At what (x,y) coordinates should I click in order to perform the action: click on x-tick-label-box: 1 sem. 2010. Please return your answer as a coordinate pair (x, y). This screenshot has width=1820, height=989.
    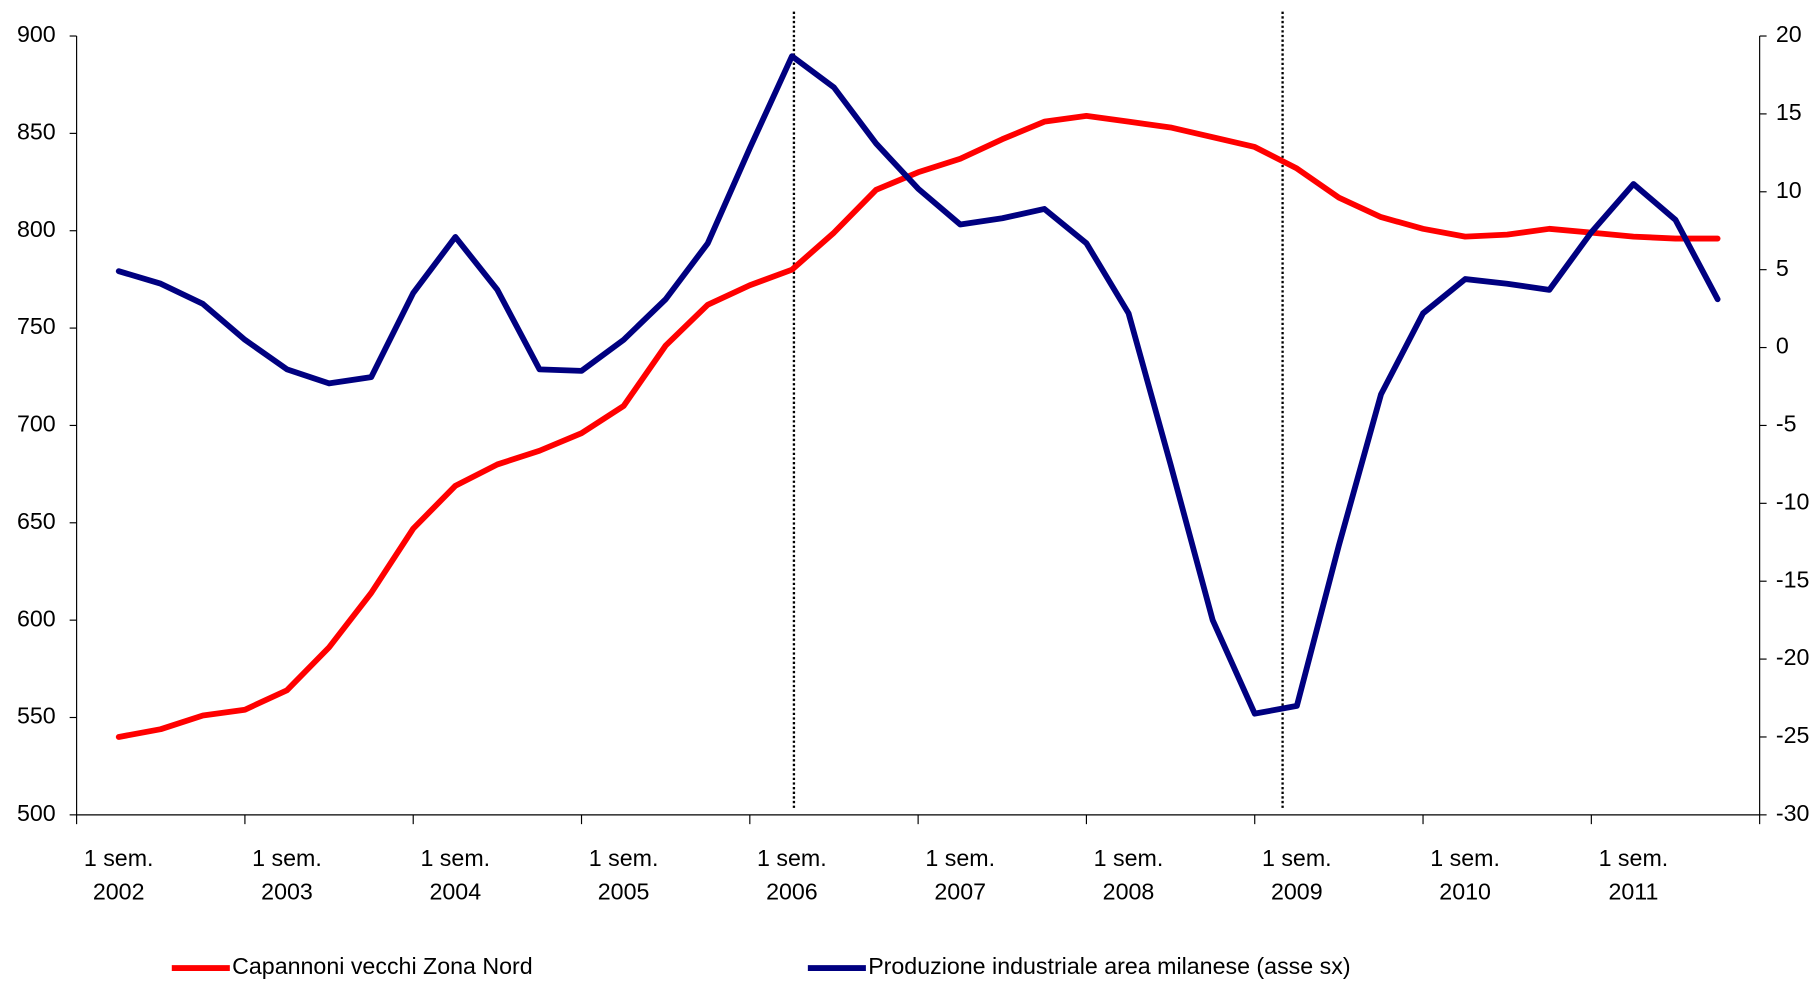
    Looking at the image, I should click on (1465, 876).